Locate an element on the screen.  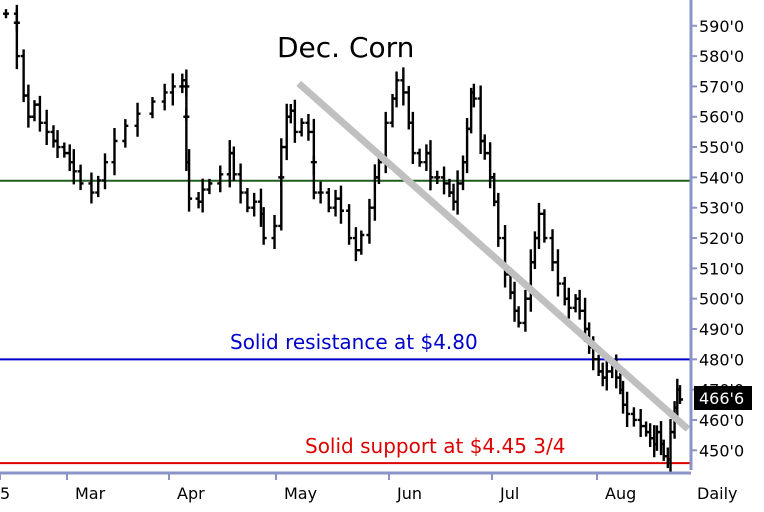
x-tick-label: Aug is located at coordinates (620, 493).